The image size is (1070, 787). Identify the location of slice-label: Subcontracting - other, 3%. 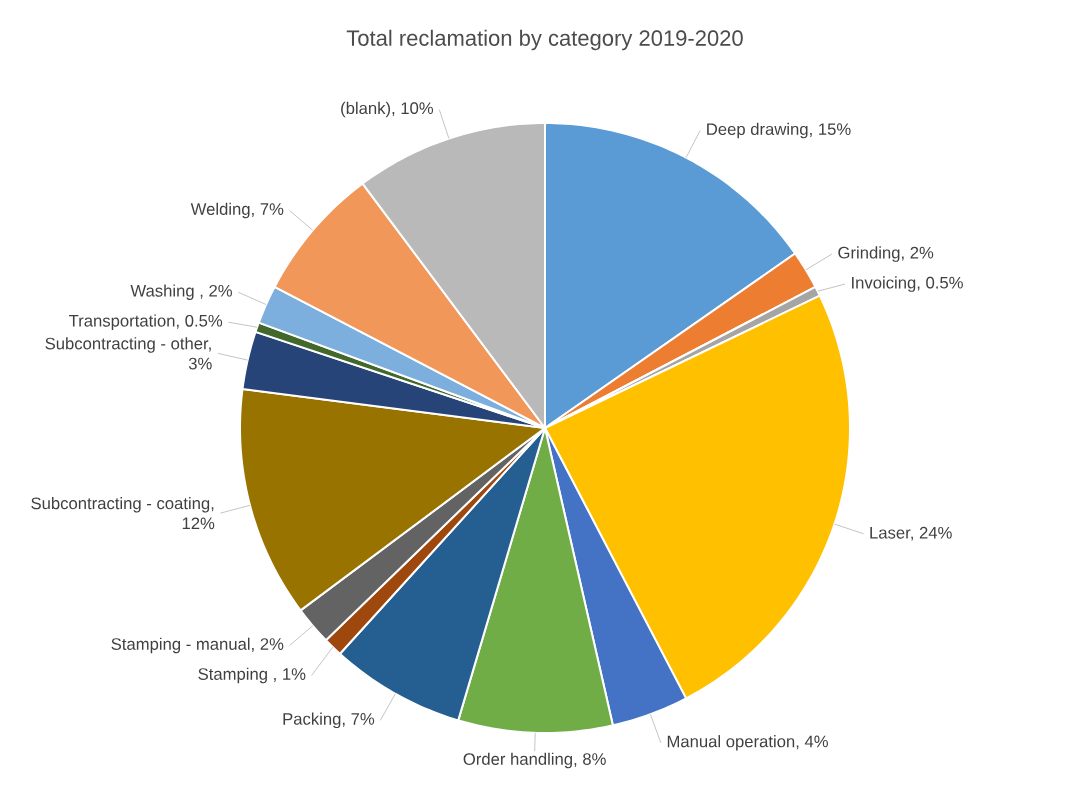
(128, 353).